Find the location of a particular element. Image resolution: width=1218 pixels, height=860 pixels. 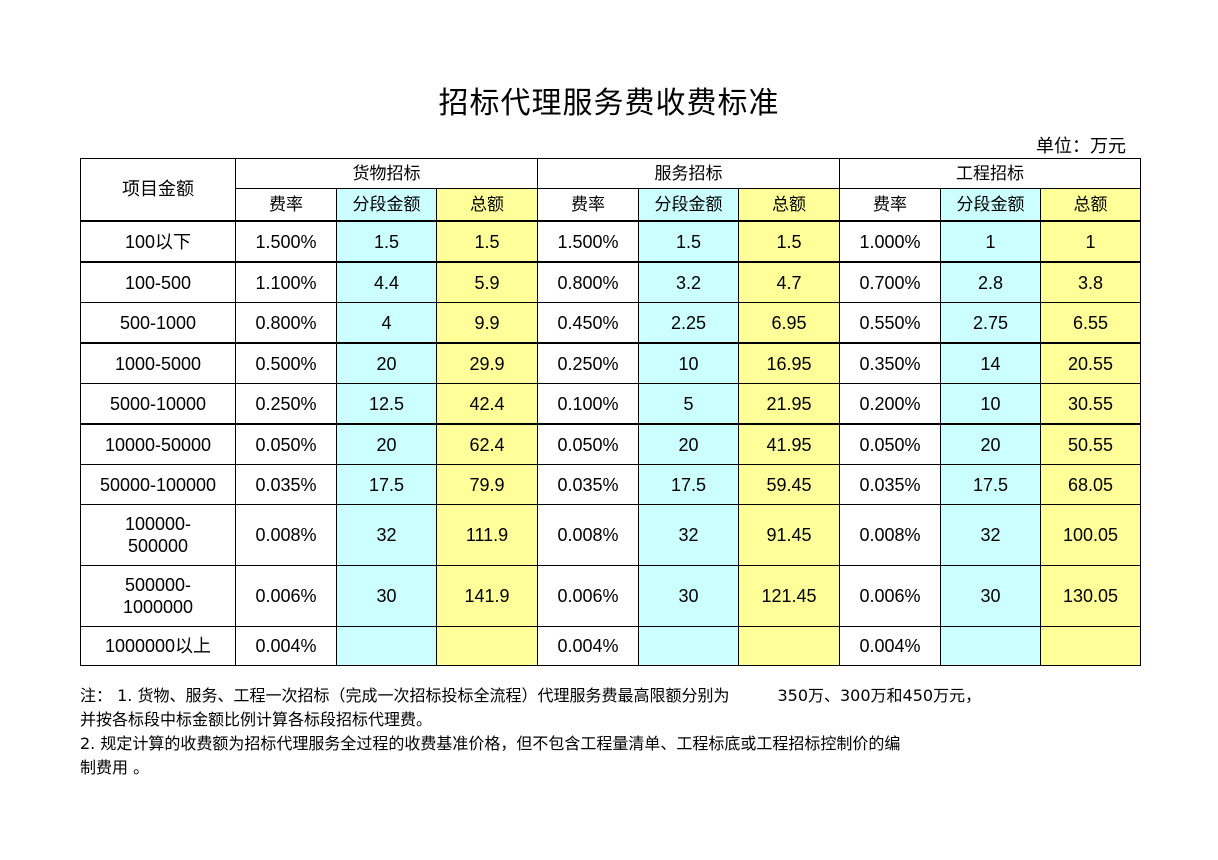

total-cell: 68.05 is located at coordinates (1090, 484).